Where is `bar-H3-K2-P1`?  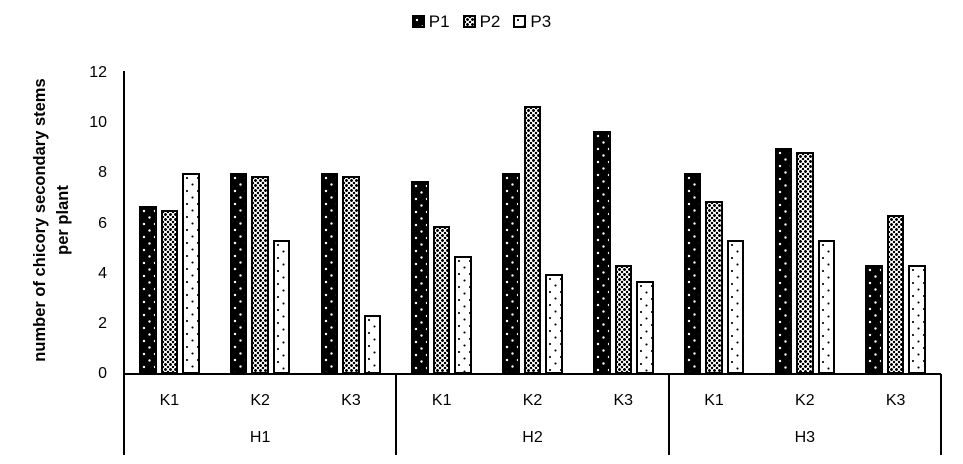
bar-H3-K2-P1 is located at coordinates (783, 261).